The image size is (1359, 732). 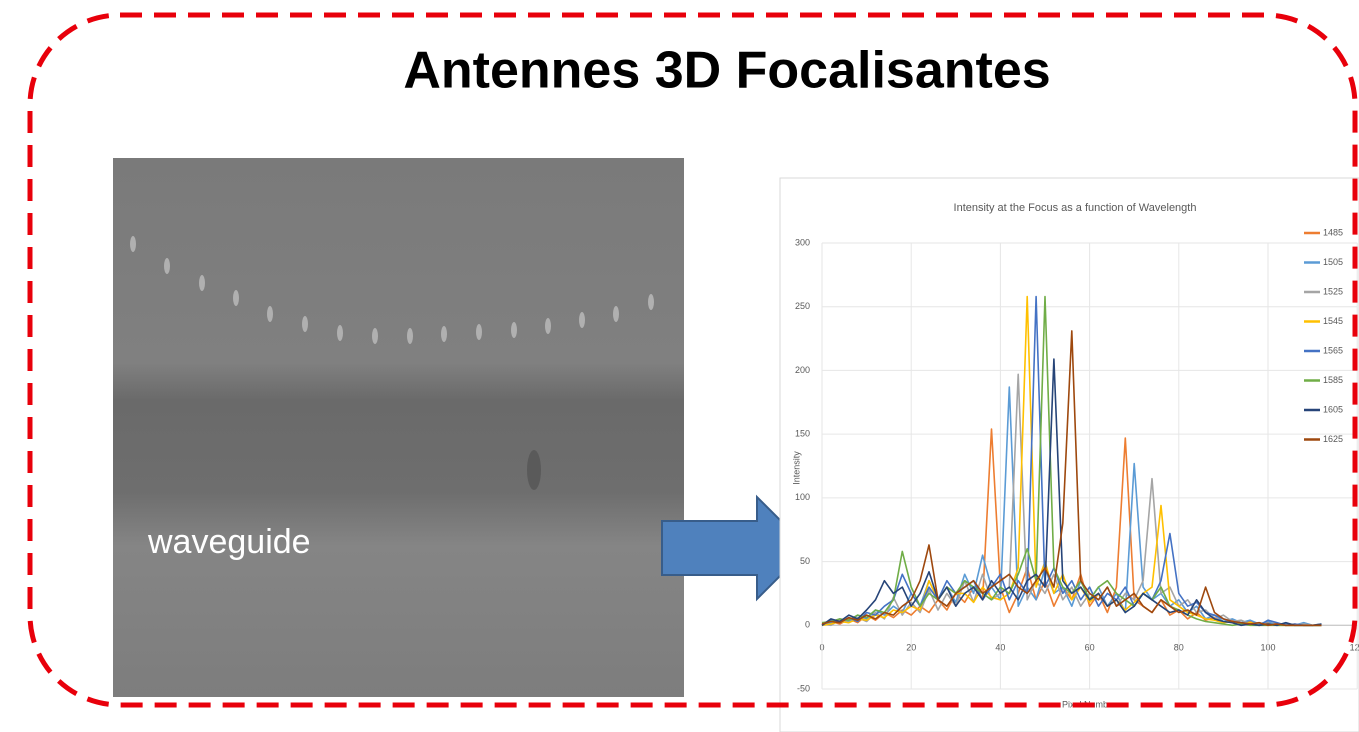 What do you see at coordinates (1333, 380) in the screenshot?
I see `legend-label: 1585` at bounding box center [1333, 380].